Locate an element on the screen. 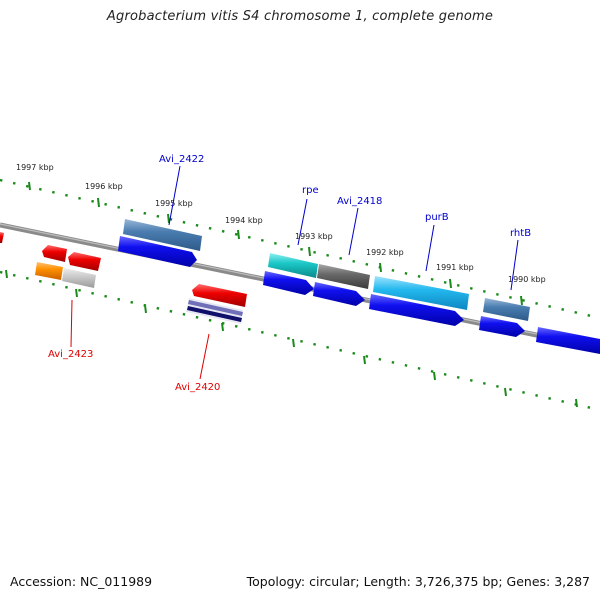 This screenshot has width=600, height=600. kbp-label: 1990 kbp is located at coordinates (527, 279).